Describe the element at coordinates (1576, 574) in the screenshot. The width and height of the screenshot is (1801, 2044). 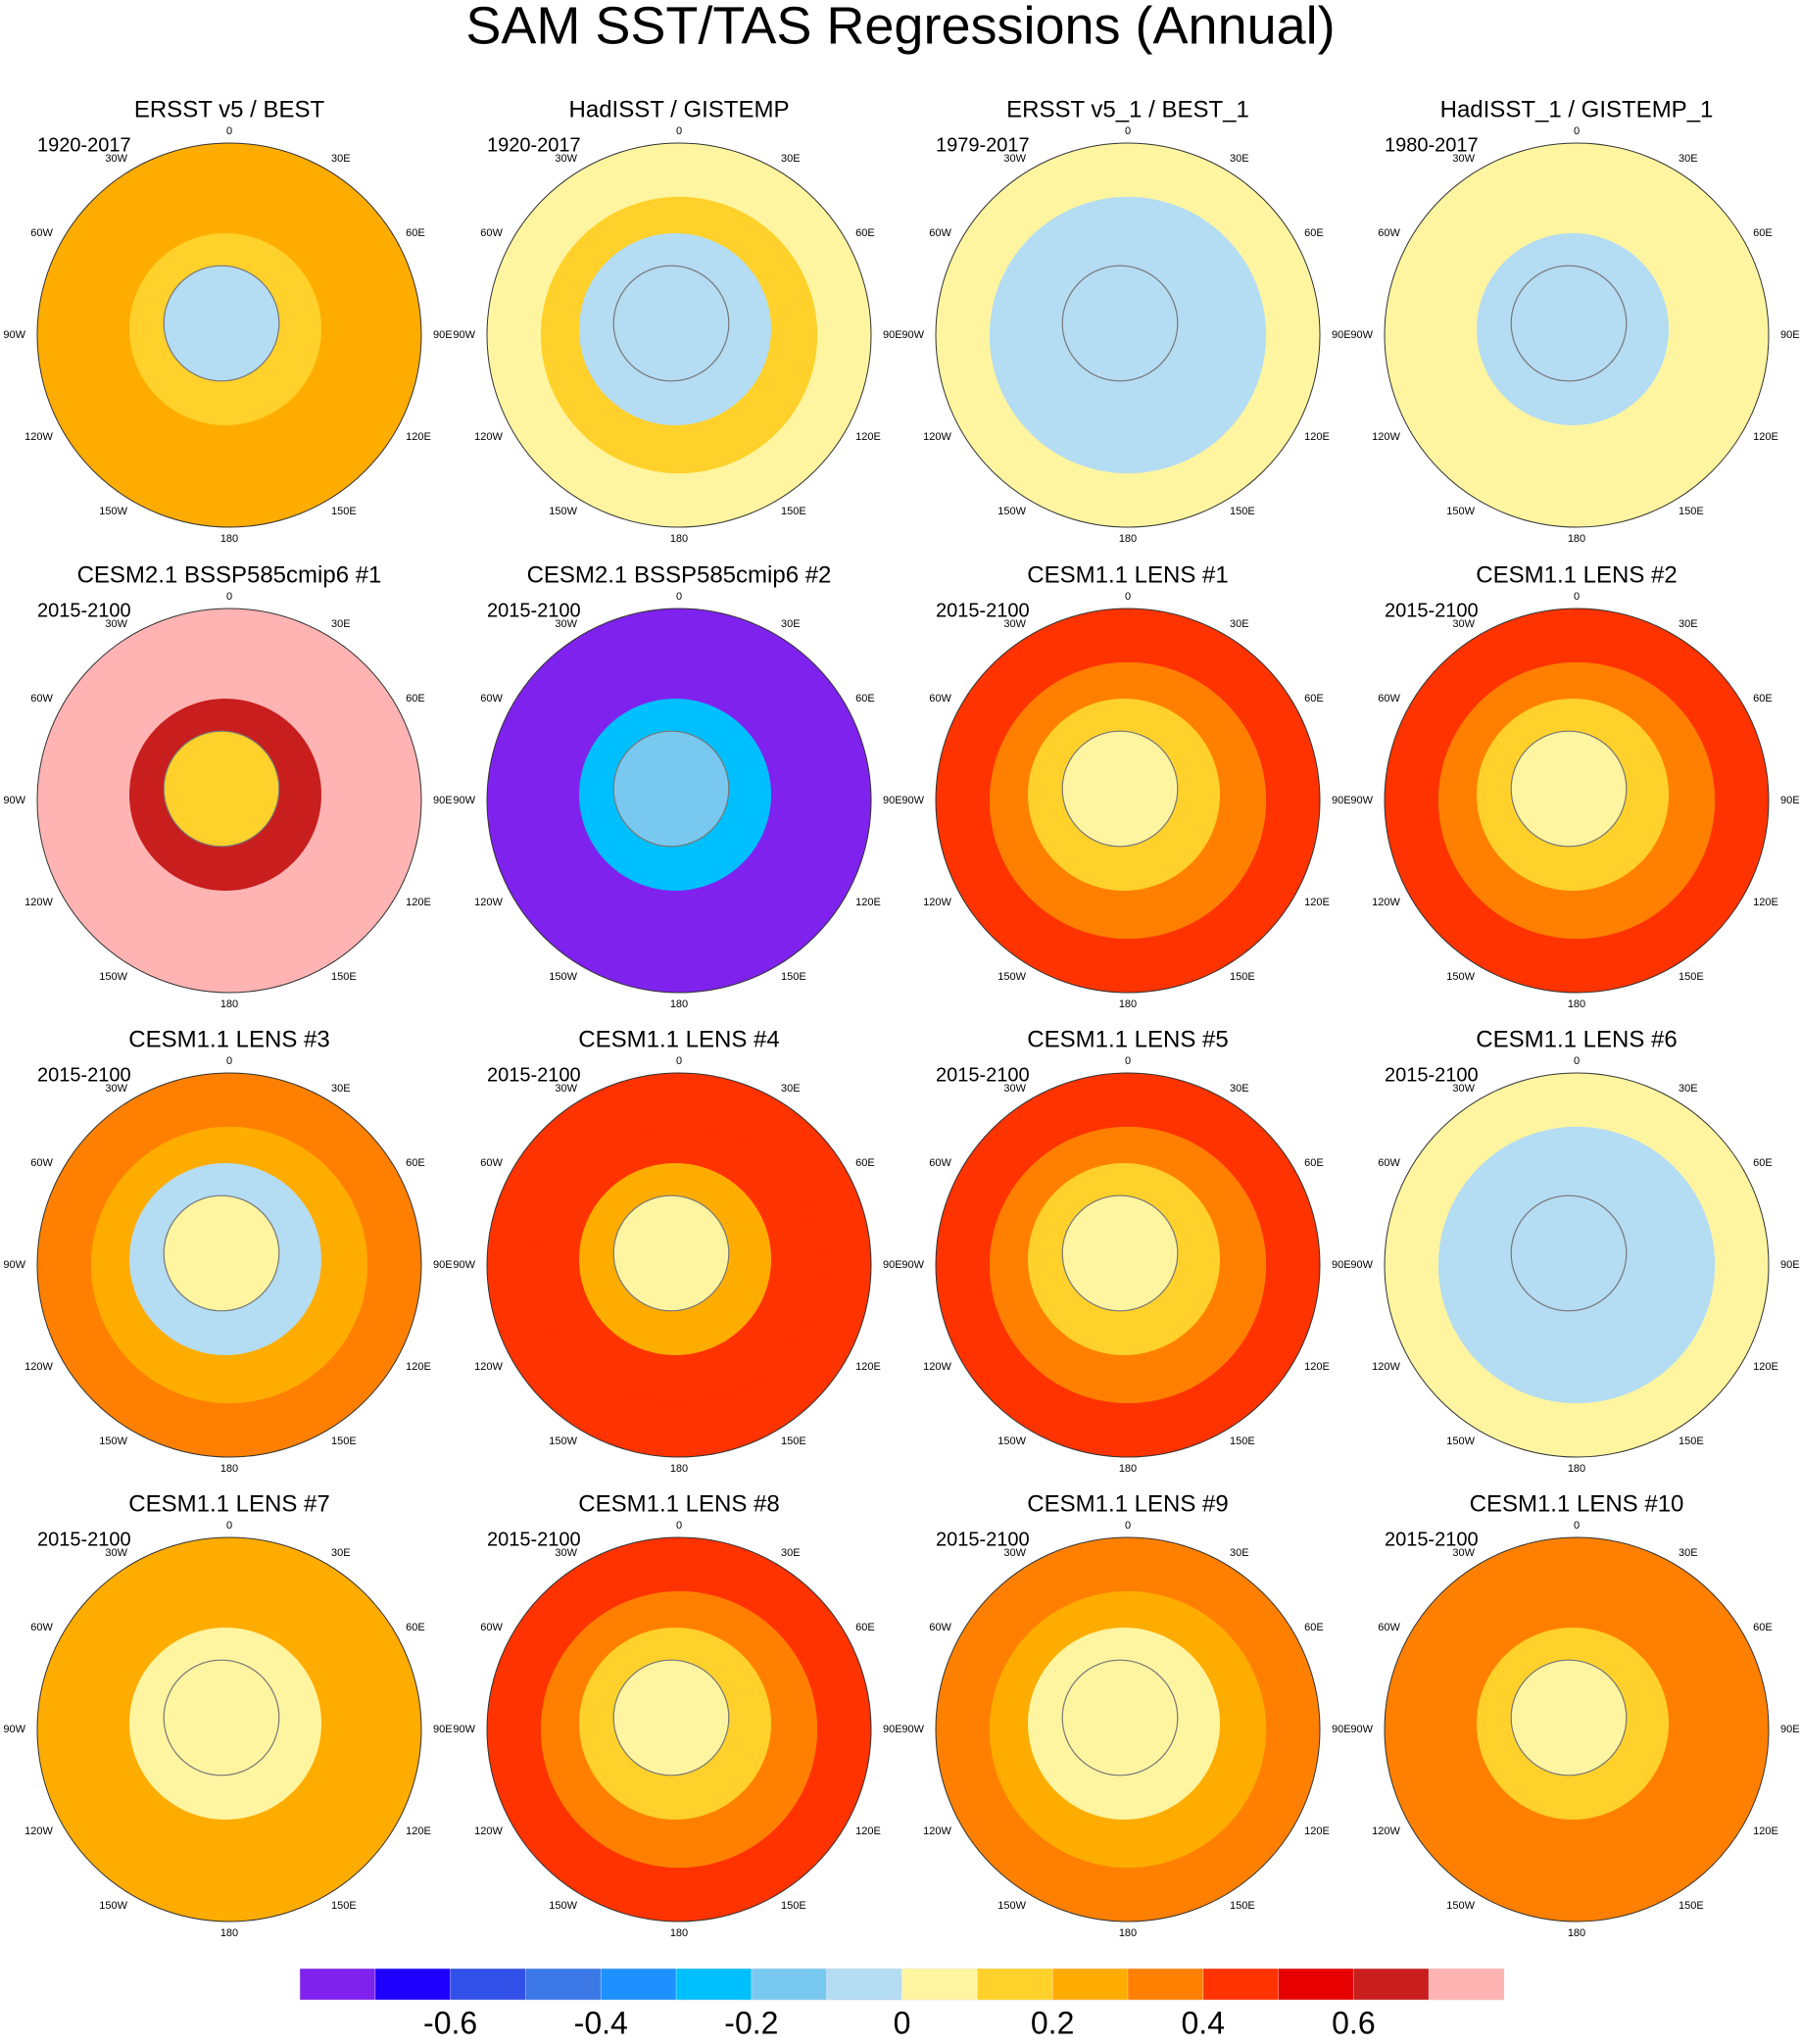
I see `panel-title: CESM1.1 LENS #2` at that location.